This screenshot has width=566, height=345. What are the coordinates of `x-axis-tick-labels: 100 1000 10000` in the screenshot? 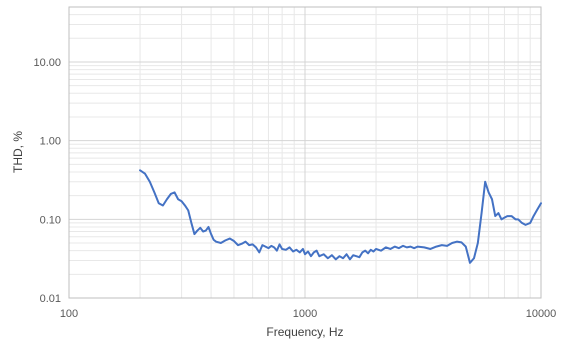 It's located at (308, 314).